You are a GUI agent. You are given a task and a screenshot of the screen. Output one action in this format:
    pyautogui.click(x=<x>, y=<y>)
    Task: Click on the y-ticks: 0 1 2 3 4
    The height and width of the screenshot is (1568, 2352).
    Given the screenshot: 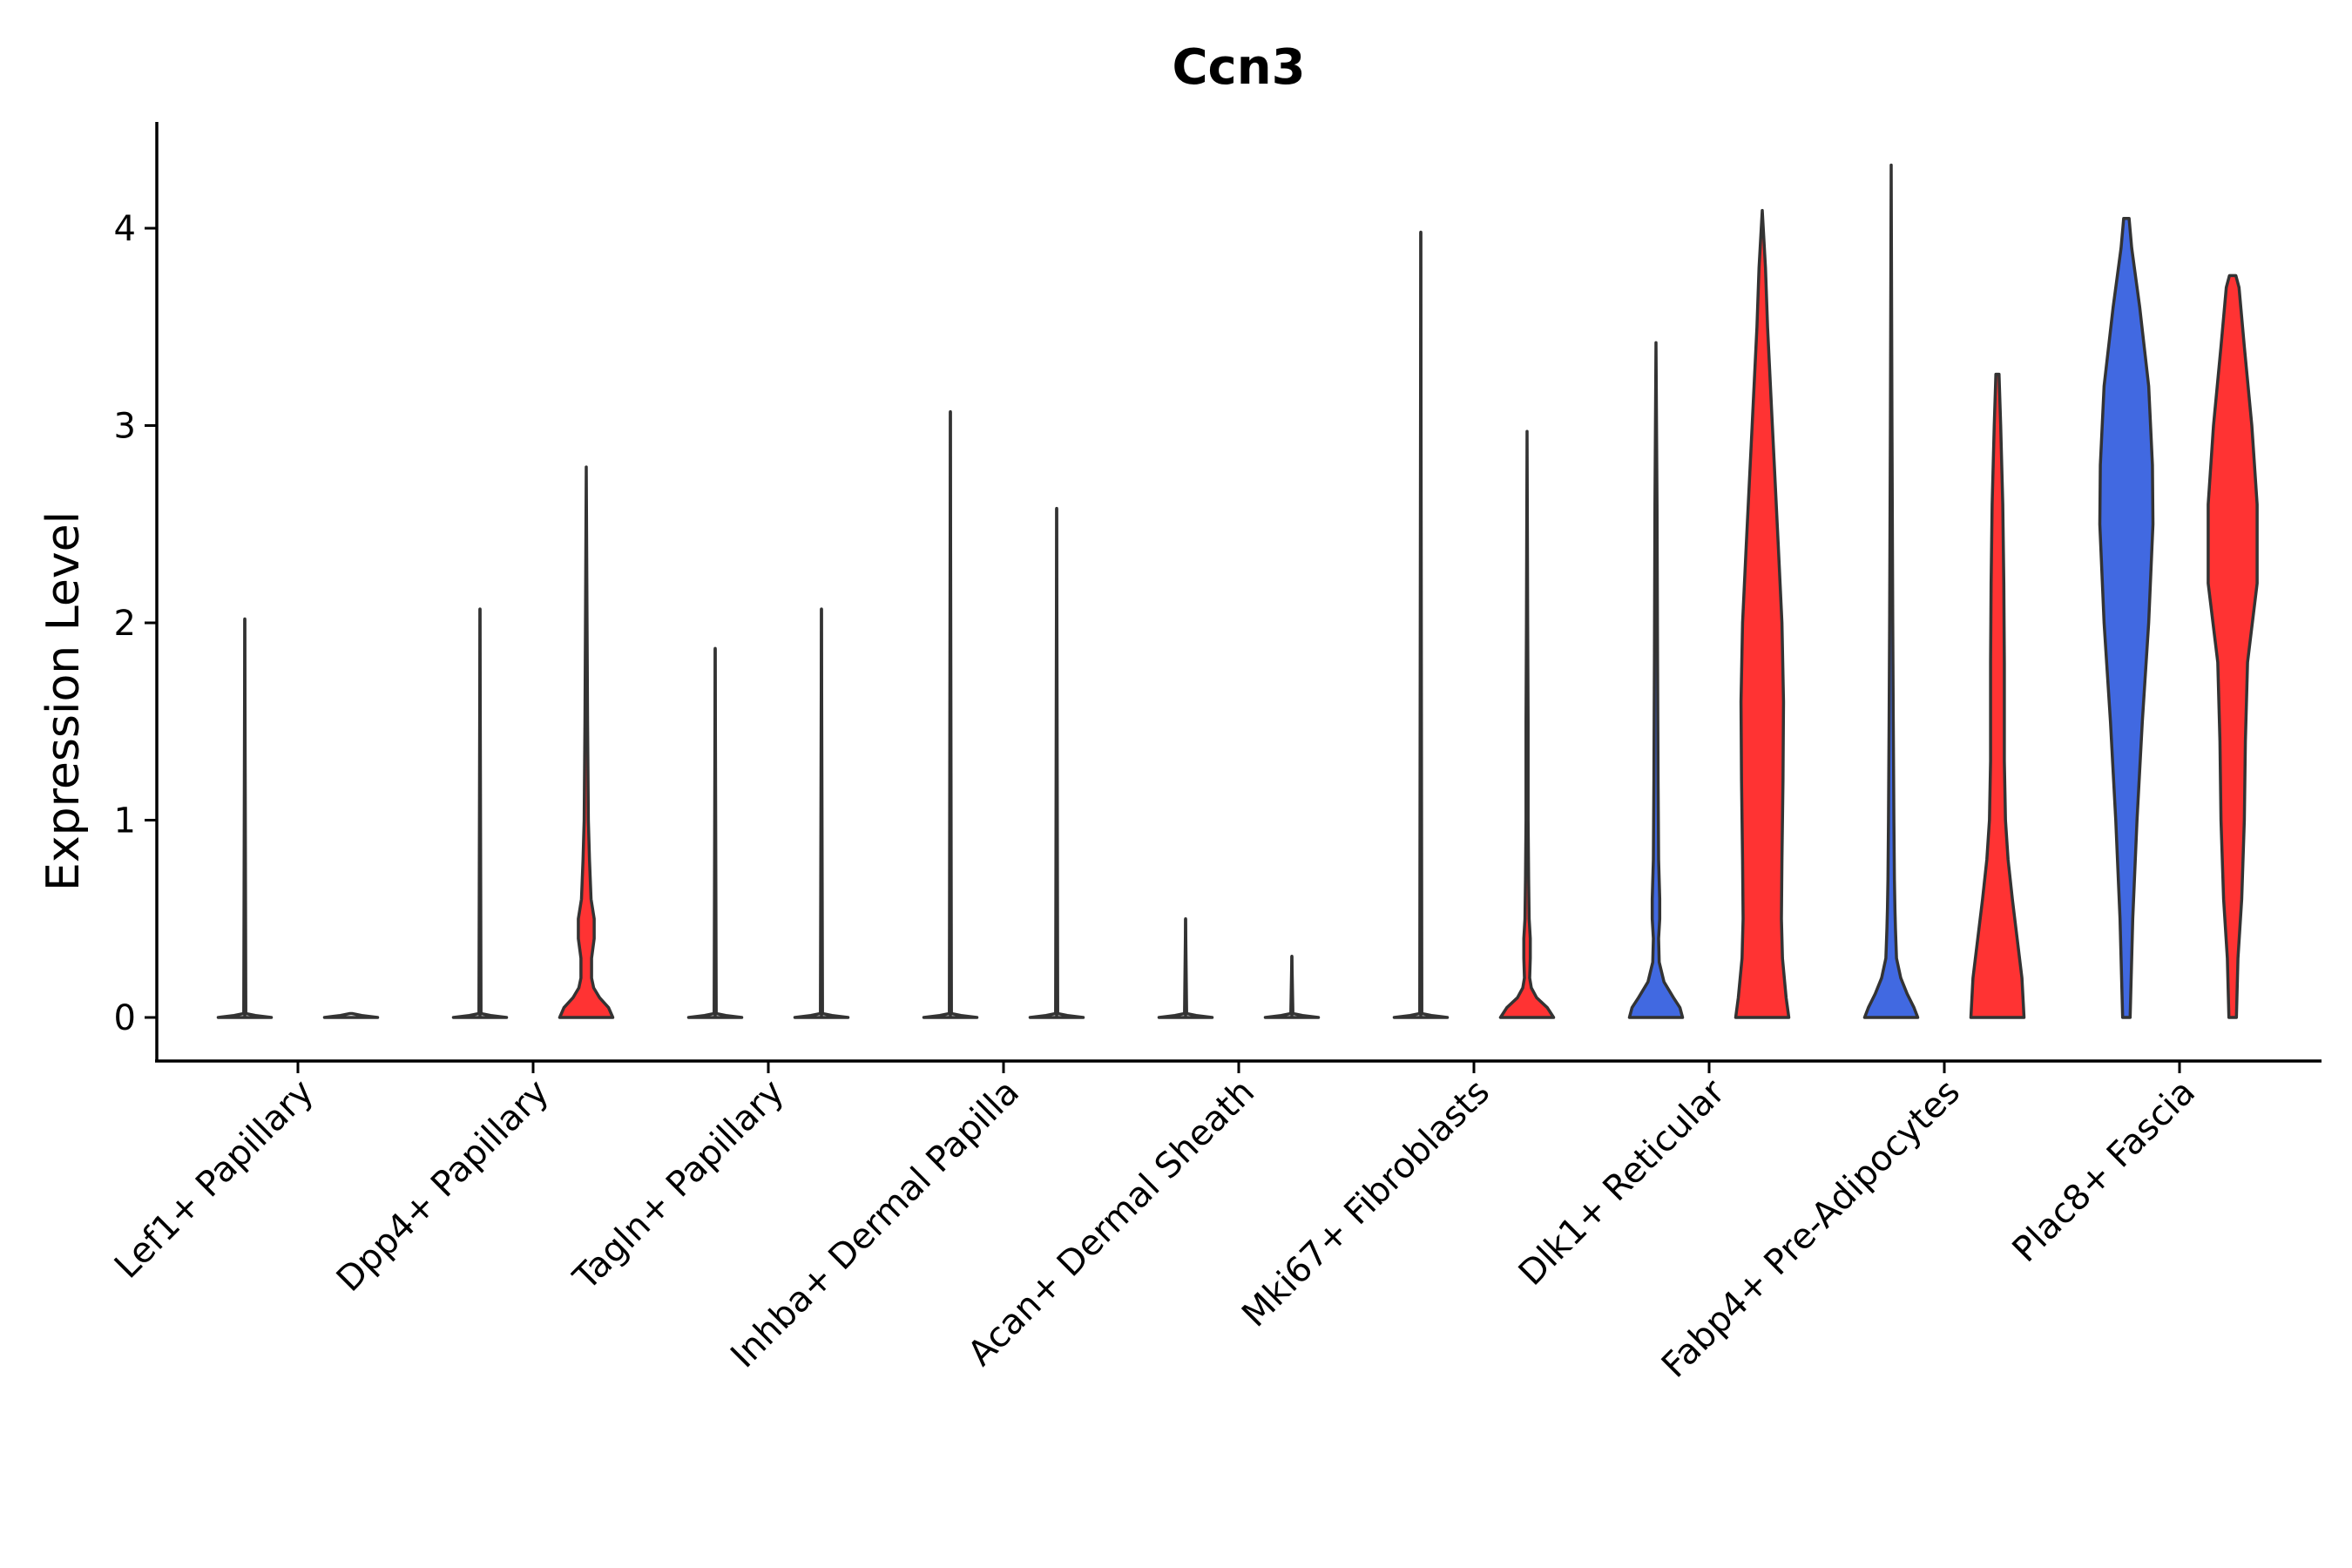 What is the action you would take?
    pyautogui.click(x=135, y=623)
    